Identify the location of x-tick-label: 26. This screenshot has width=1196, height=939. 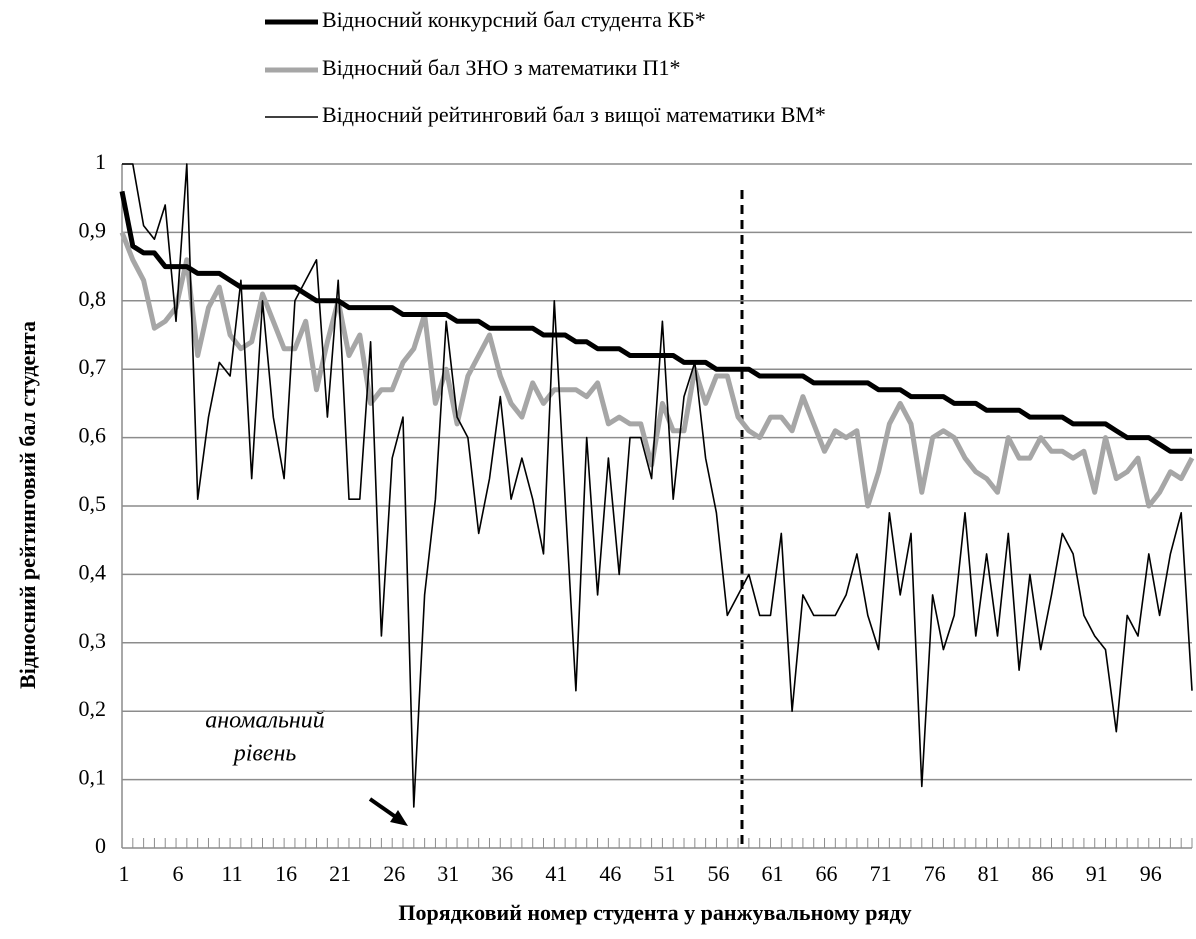
(394, 873).